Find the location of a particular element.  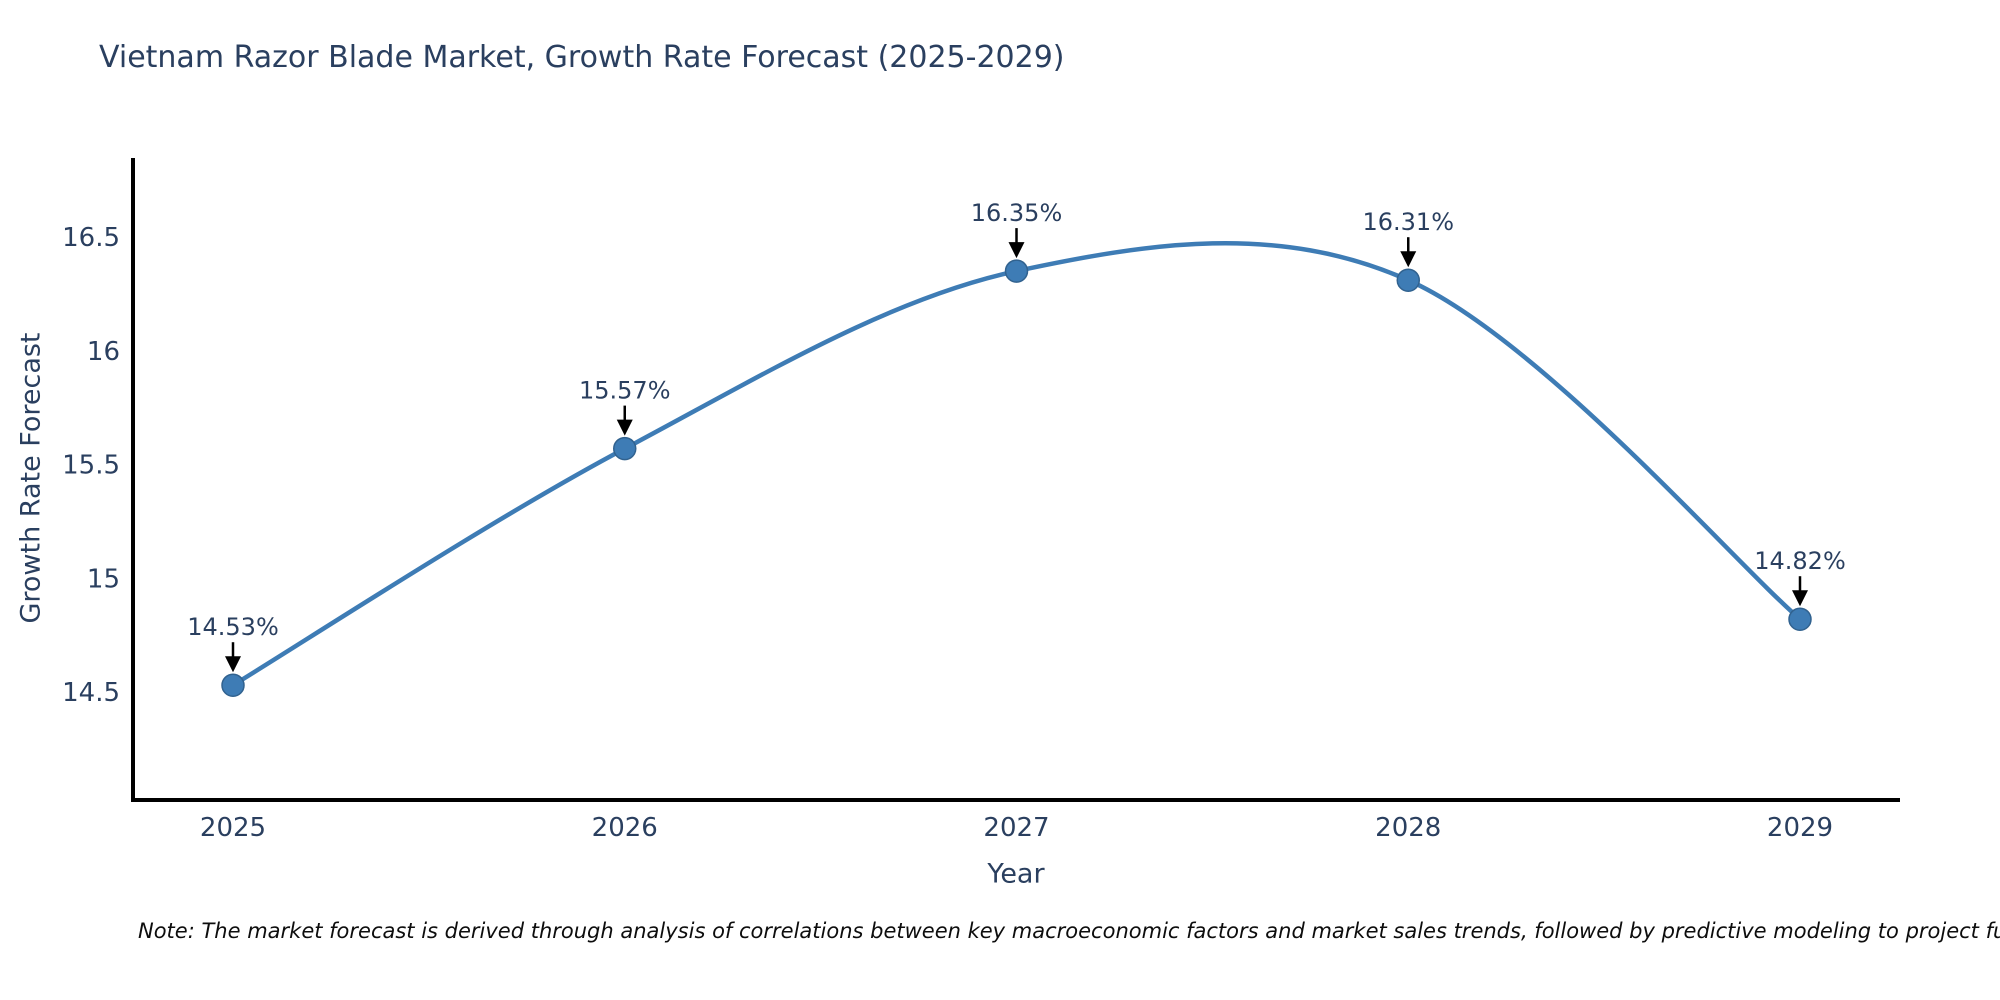

y-tick-label: 16.5 is located at coordinates (91, 238).